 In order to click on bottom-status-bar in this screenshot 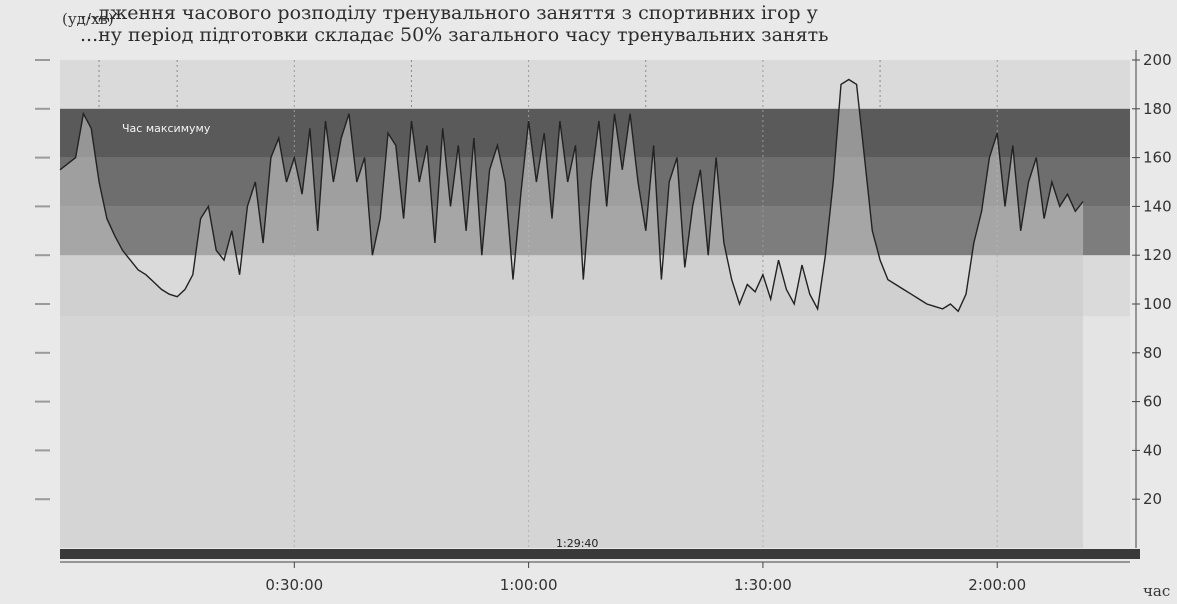, I will do `click(600, 554)`.